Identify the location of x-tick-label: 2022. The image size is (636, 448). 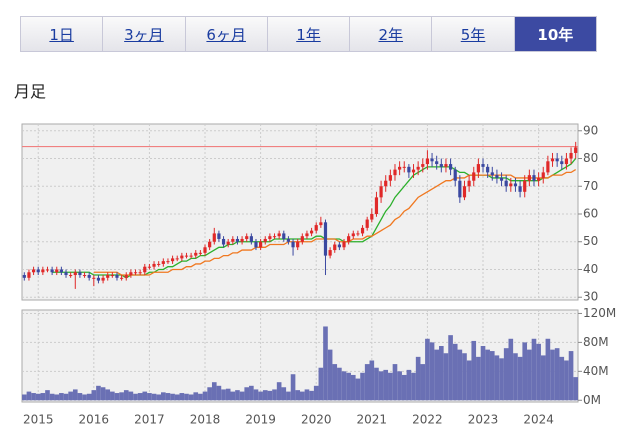
(427, 420).